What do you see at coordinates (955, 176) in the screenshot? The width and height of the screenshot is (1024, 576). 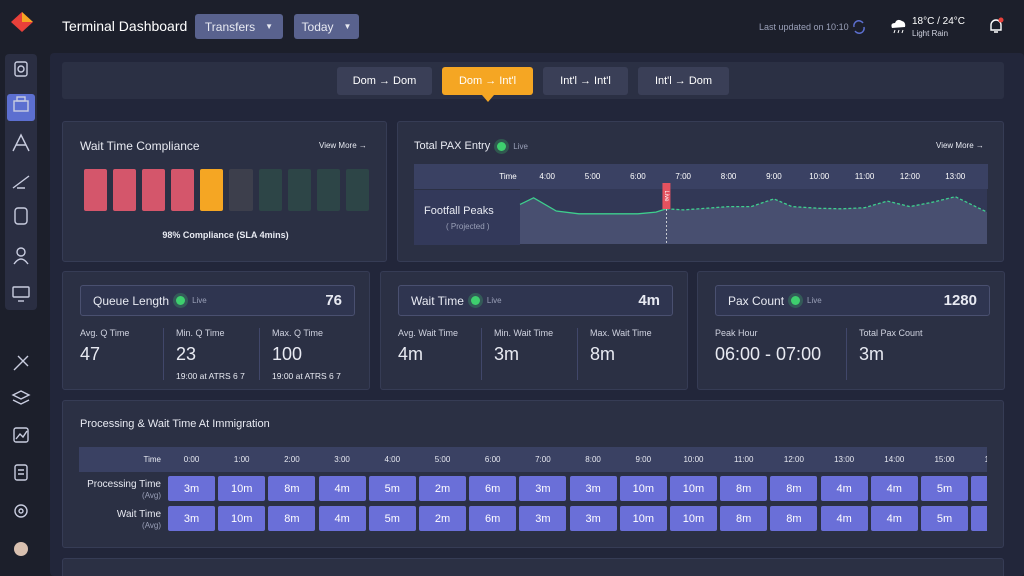 I see `x-tick-label: 13:00` at bounding box center [955, 176].